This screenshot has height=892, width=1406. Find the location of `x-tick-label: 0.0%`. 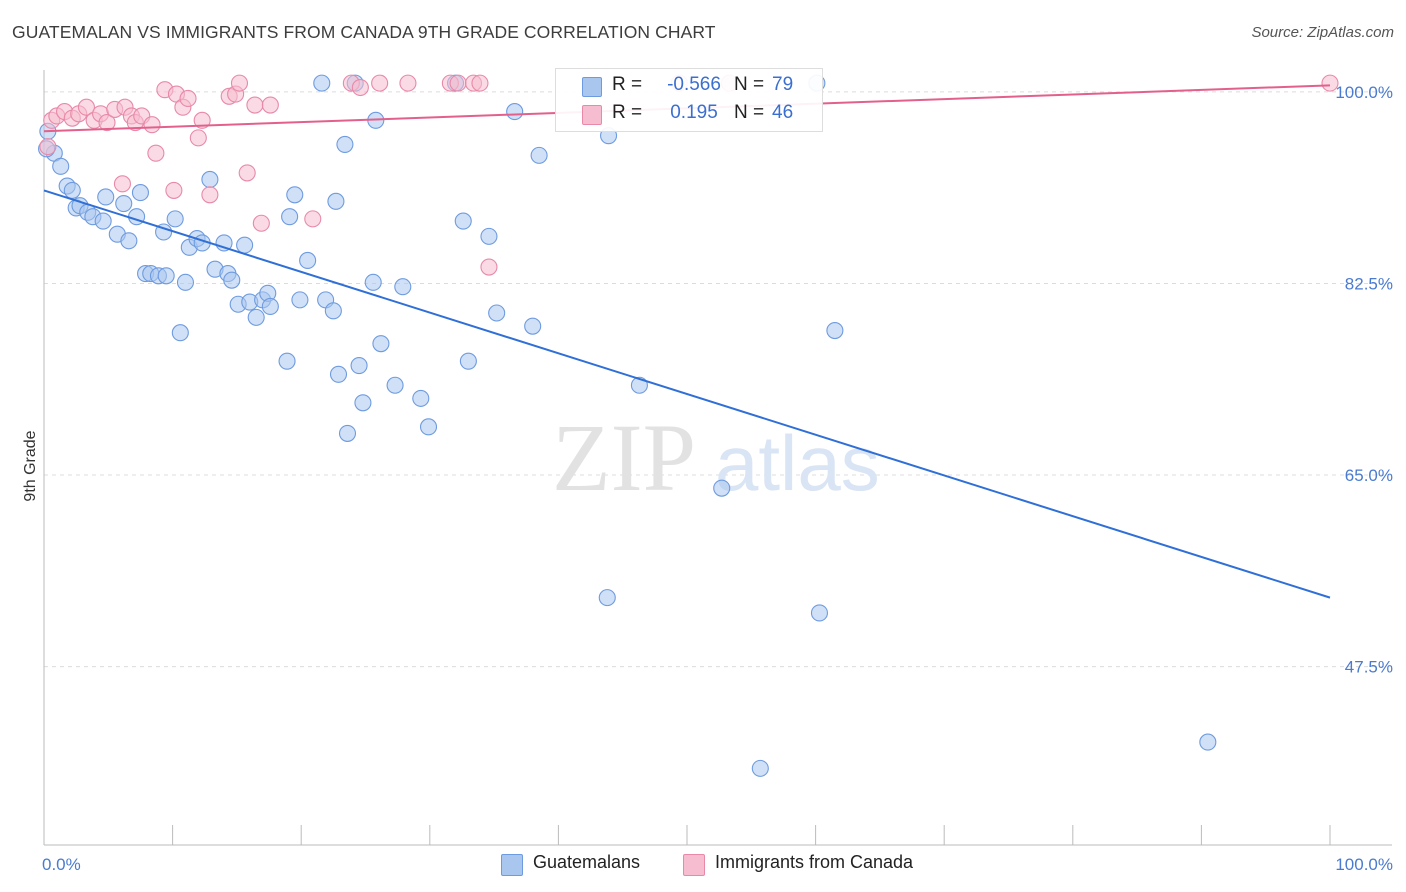

x-tick-label: 0.0% is located at coordinates (61, 864).